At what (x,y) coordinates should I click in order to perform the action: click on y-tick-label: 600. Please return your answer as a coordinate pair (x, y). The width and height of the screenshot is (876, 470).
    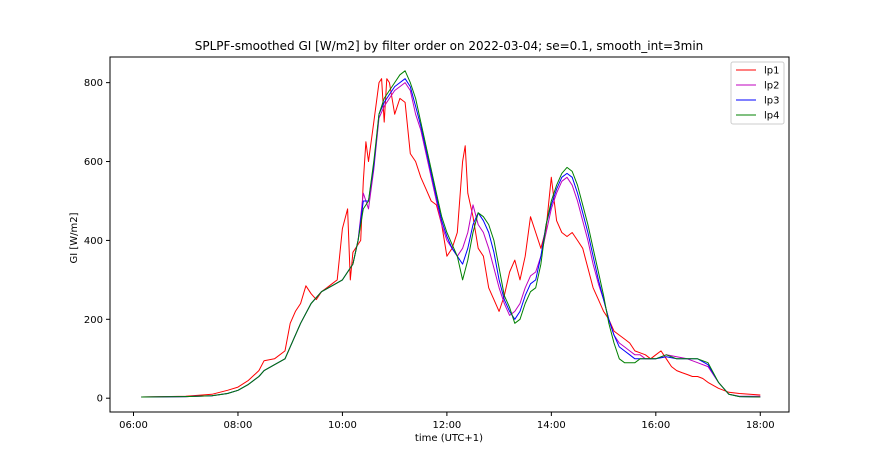
    Looking at the image, I should click on (93, 162).